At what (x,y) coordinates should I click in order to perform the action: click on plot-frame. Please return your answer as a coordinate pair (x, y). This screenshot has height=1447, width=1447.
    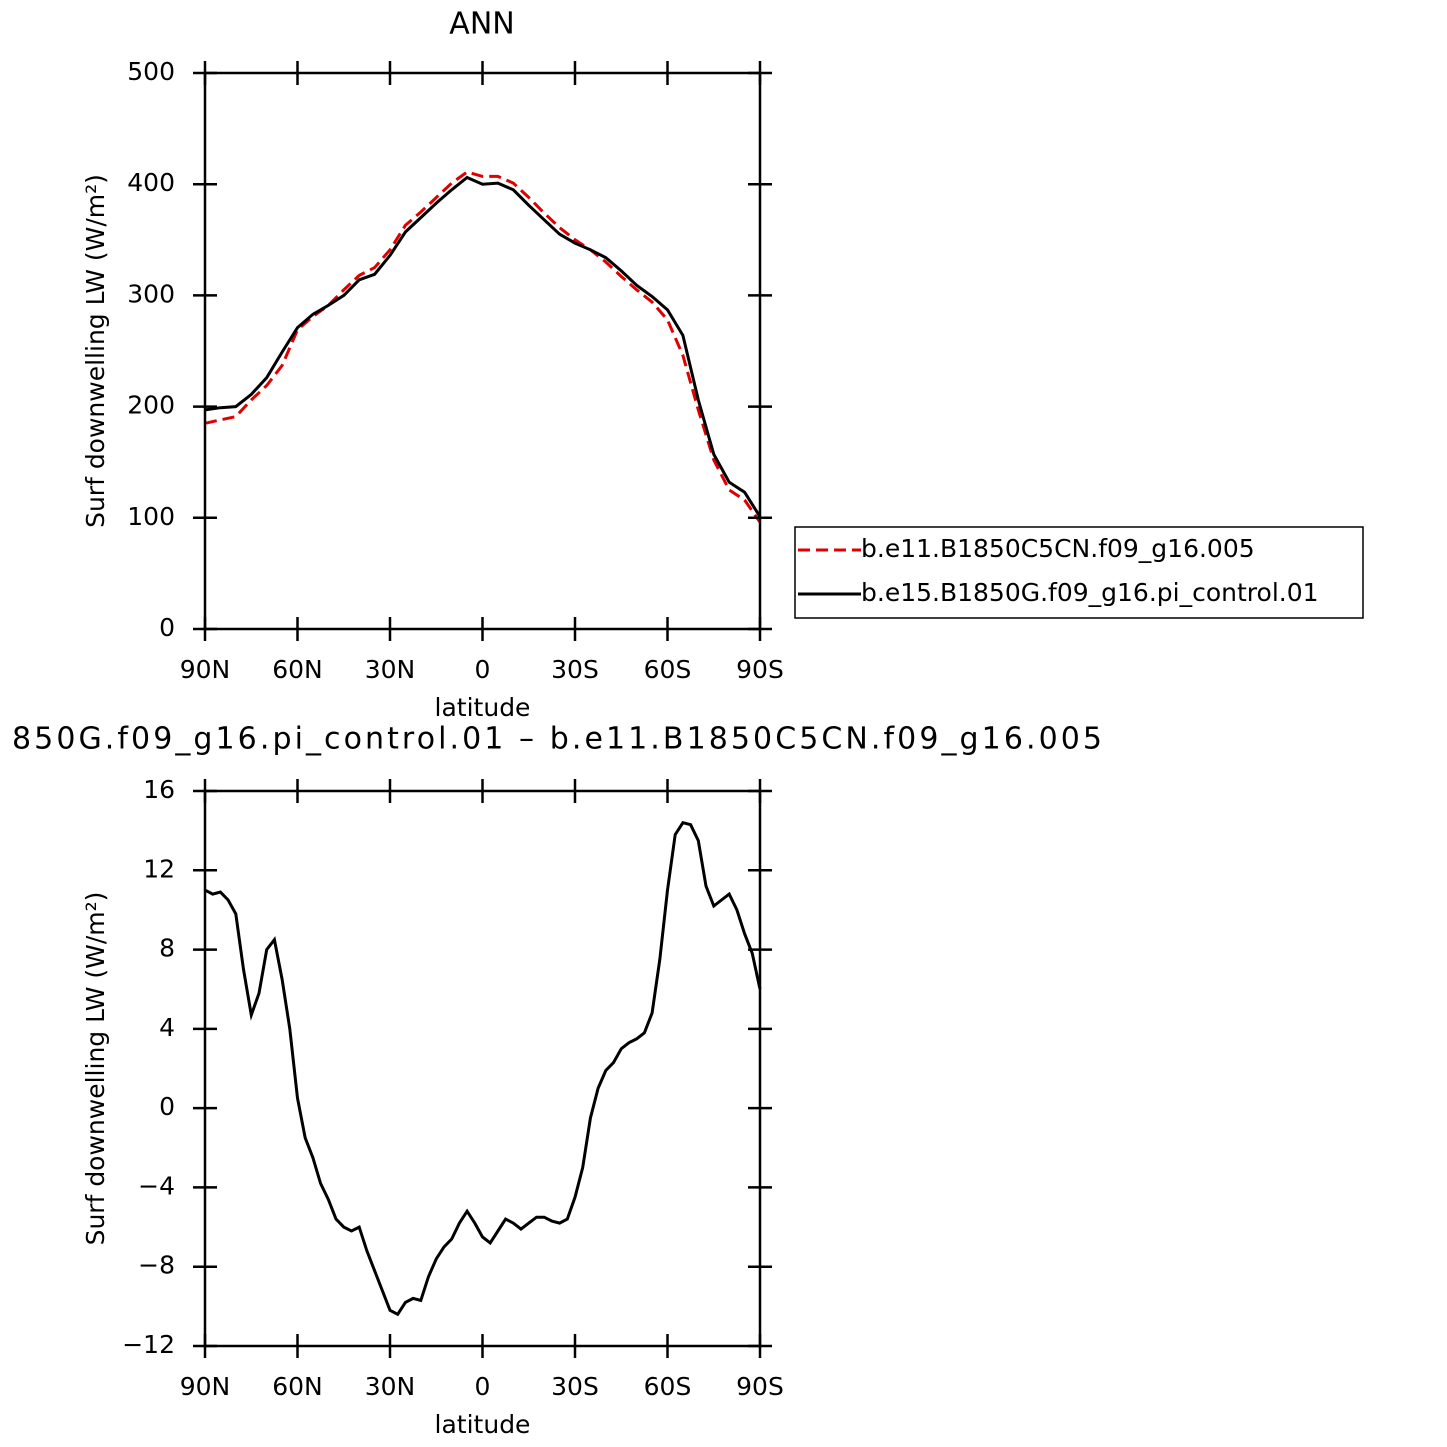
    Looking at the image, I should click on (482, 1068).